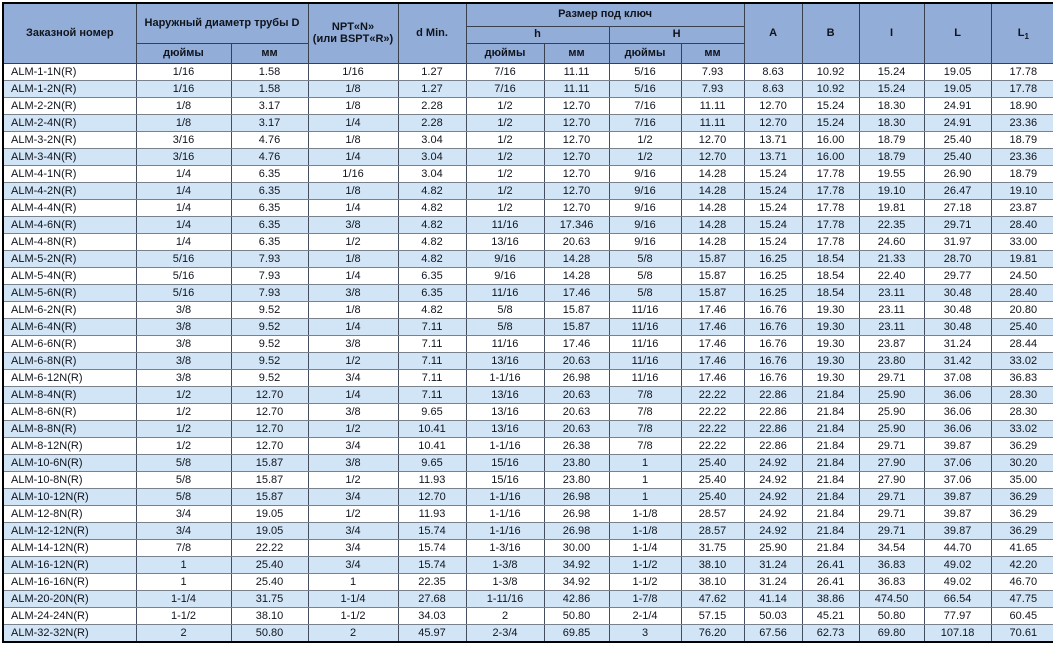 This screenshot has width=1053, height=648. What do you see at coordinates (69, 581) in the screenshot?
I see `cell-order-number: ALM-16-16N(R)` at bounding box center [69, 581].